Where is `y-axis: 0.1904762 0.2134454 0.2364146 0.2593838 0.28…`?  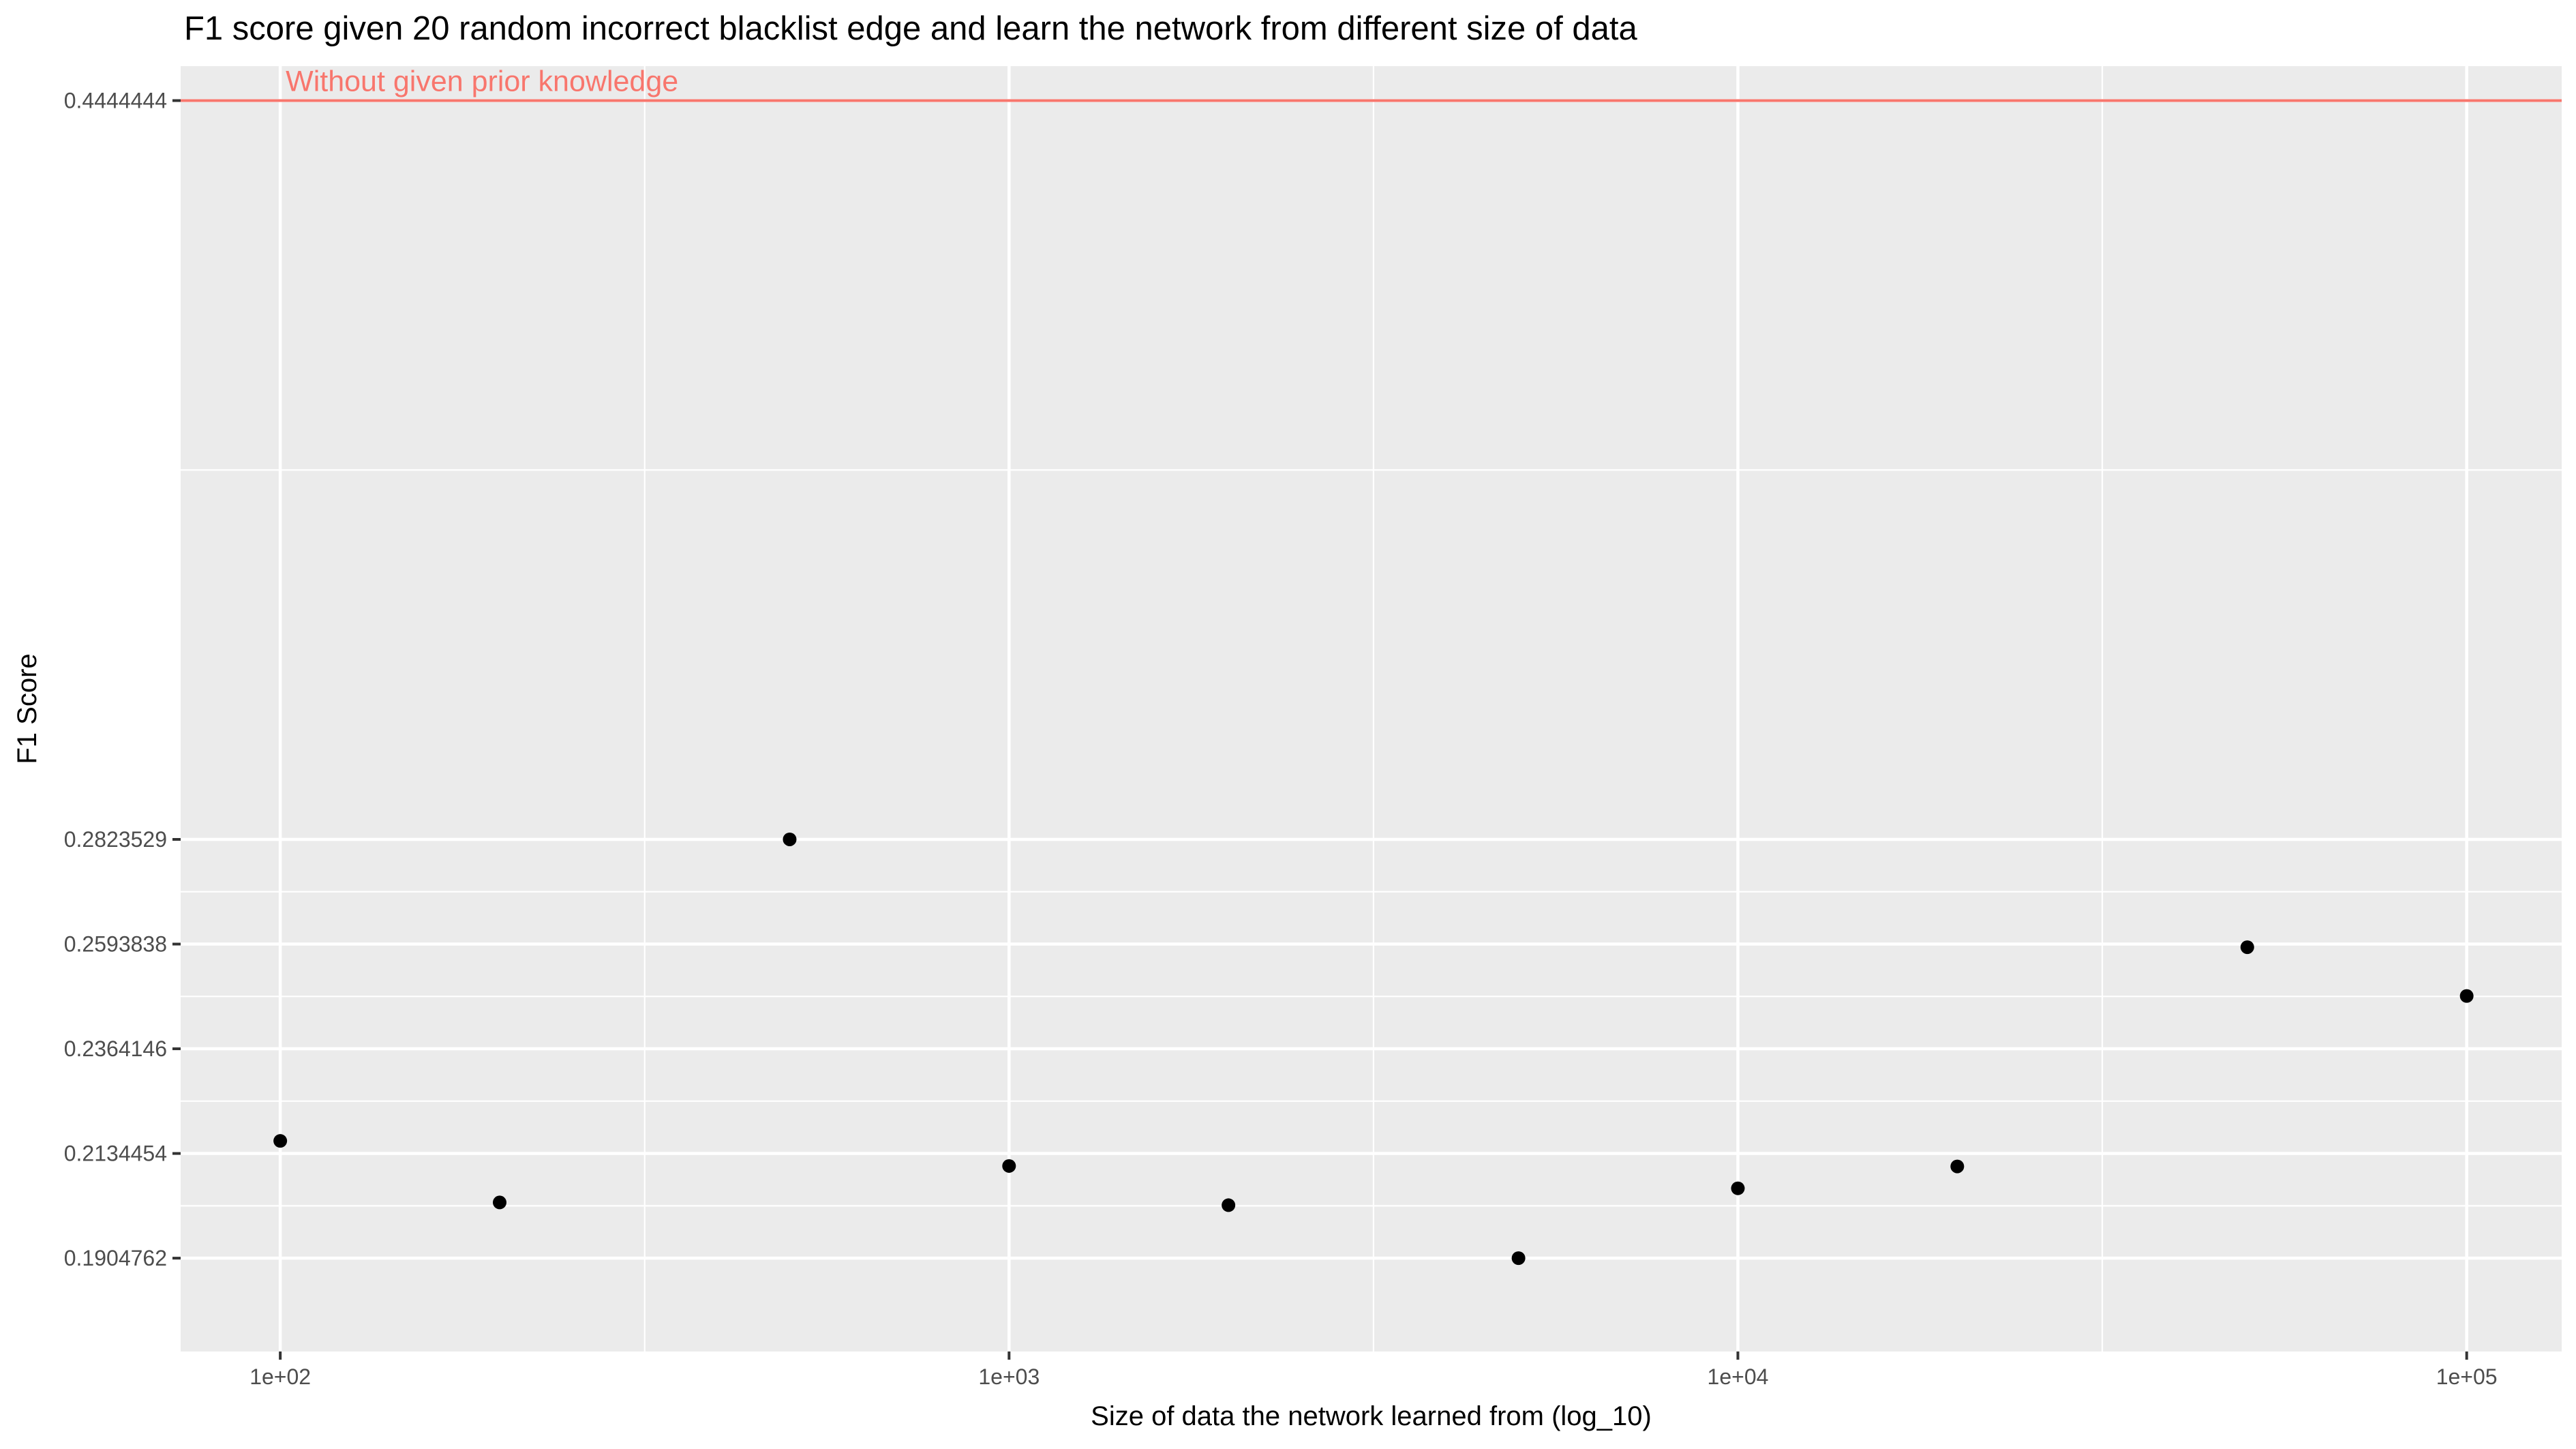 y-axis: 0.1904762 0.2134454 0.2364146 0.2593838 0.28… is located at coordinates (122, 680).